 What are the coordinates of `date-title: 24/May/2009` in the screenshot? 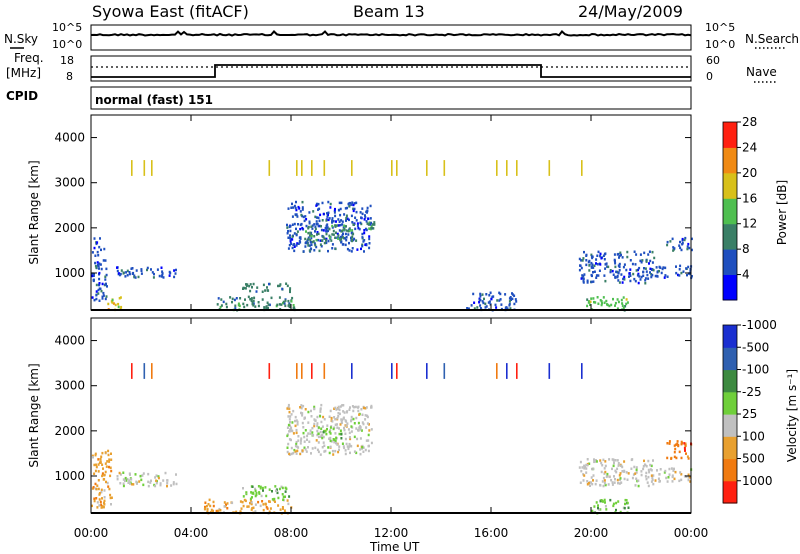 It's located at (630, 11).